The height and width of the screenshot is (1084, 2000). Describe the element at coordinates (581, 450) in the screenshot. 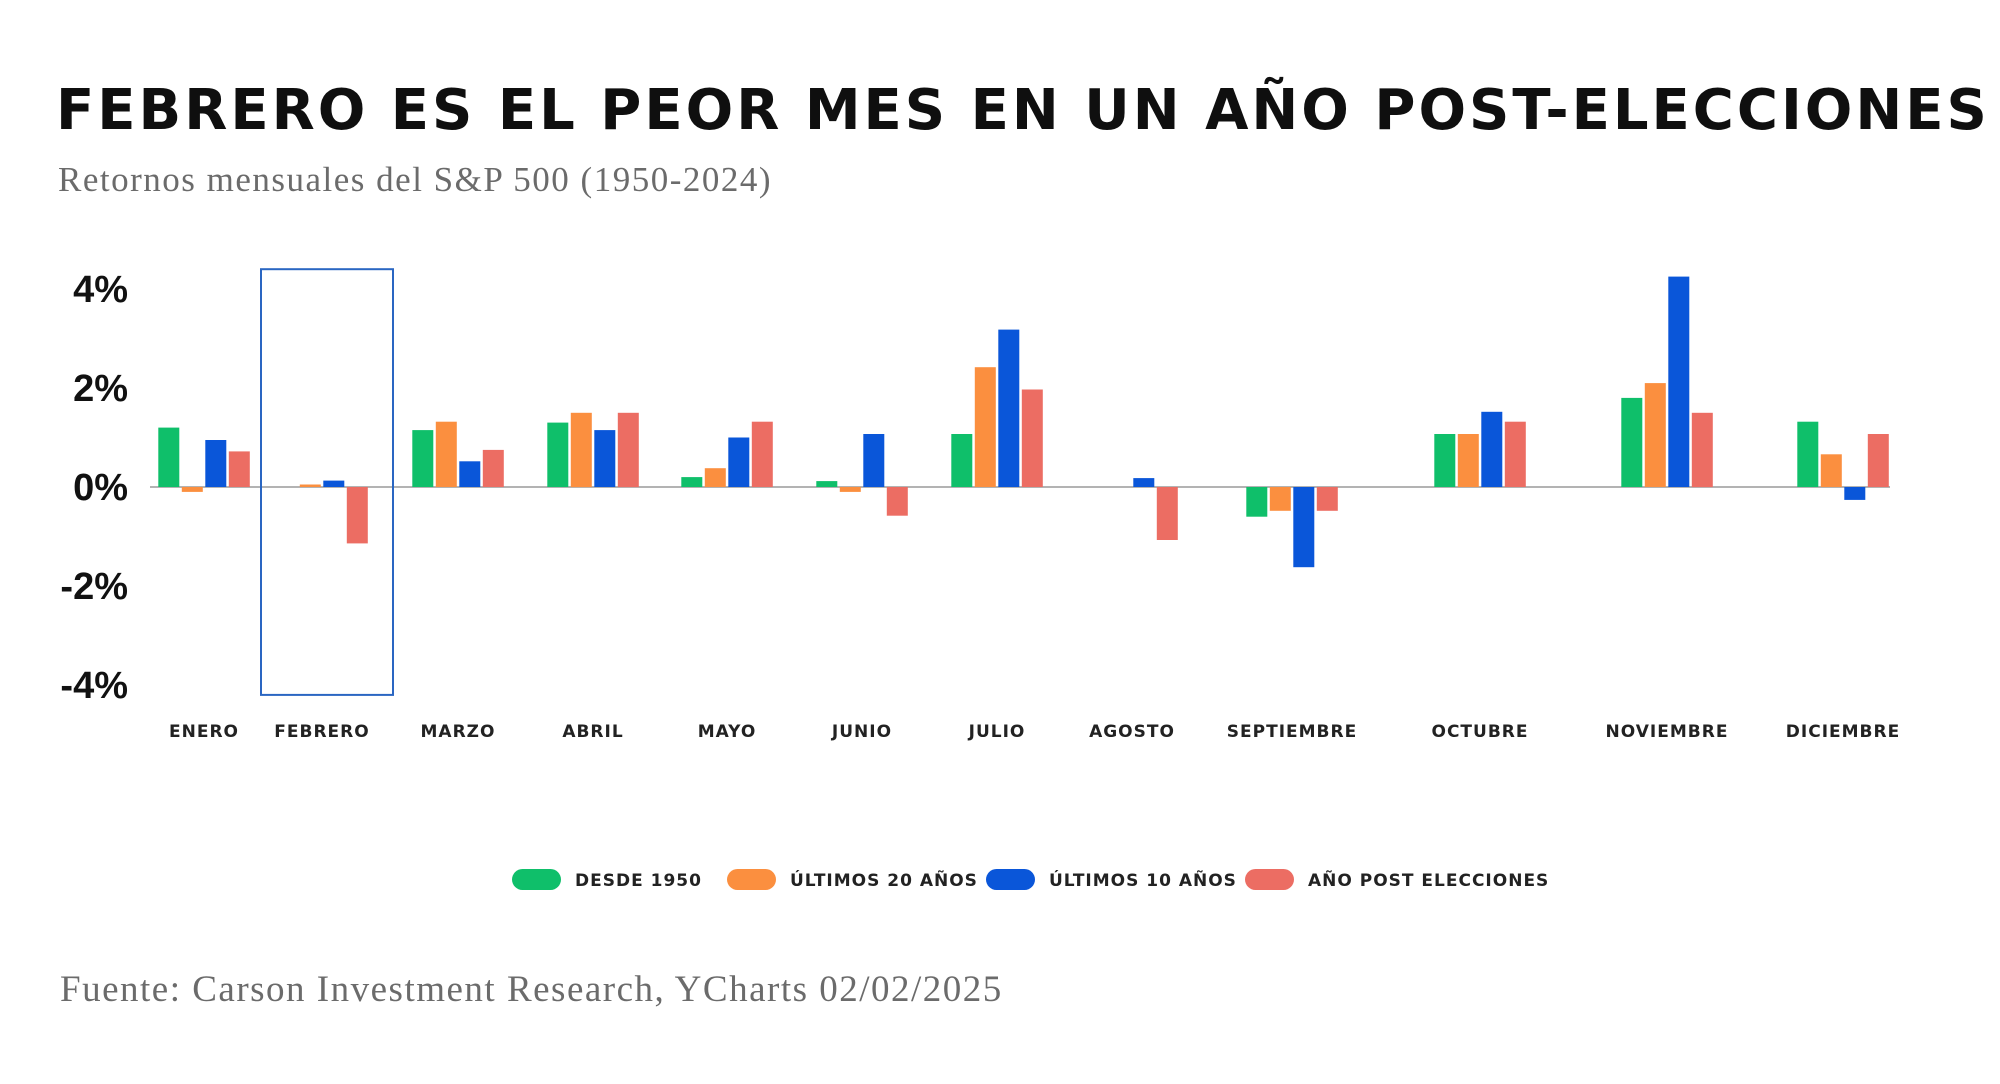

I see `bar-abril-ultimos-20-anos` at that location.